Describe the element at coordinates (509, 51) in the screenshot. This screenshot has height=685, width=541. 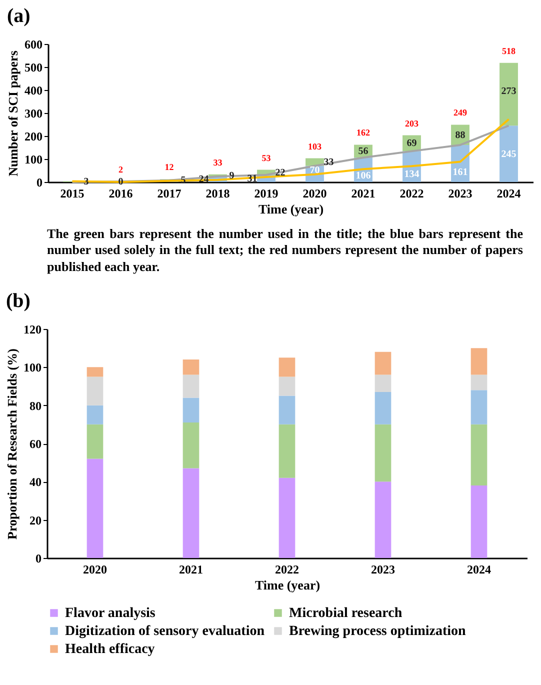
I see `total-label: 518` at that location.